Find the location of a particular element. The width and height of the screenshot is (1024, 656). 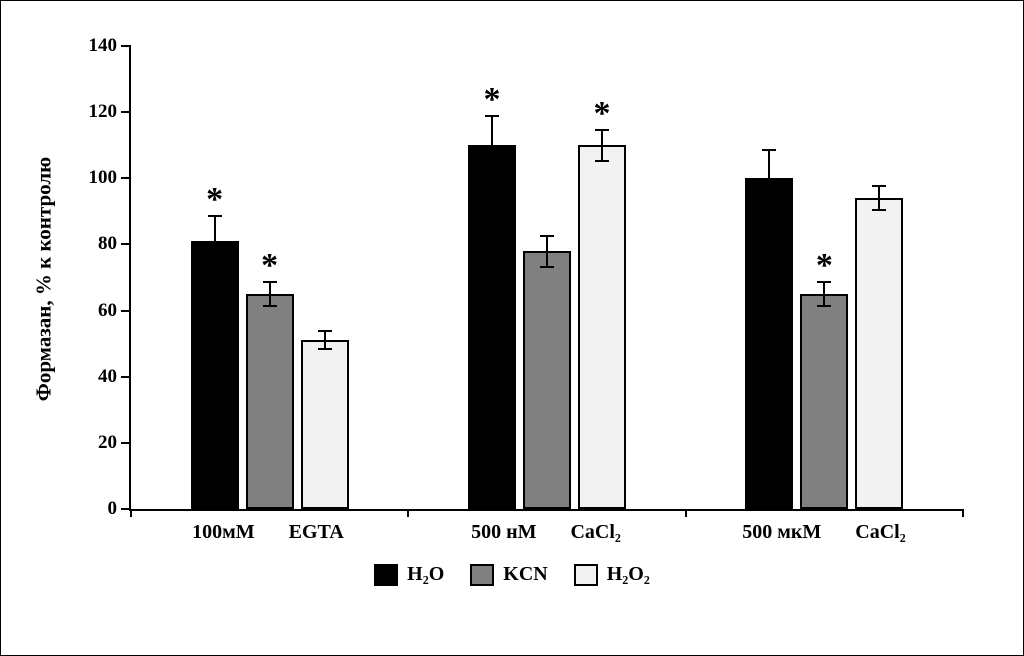

y-axis-tick-label: 120 is located at coordinates (103, 112).